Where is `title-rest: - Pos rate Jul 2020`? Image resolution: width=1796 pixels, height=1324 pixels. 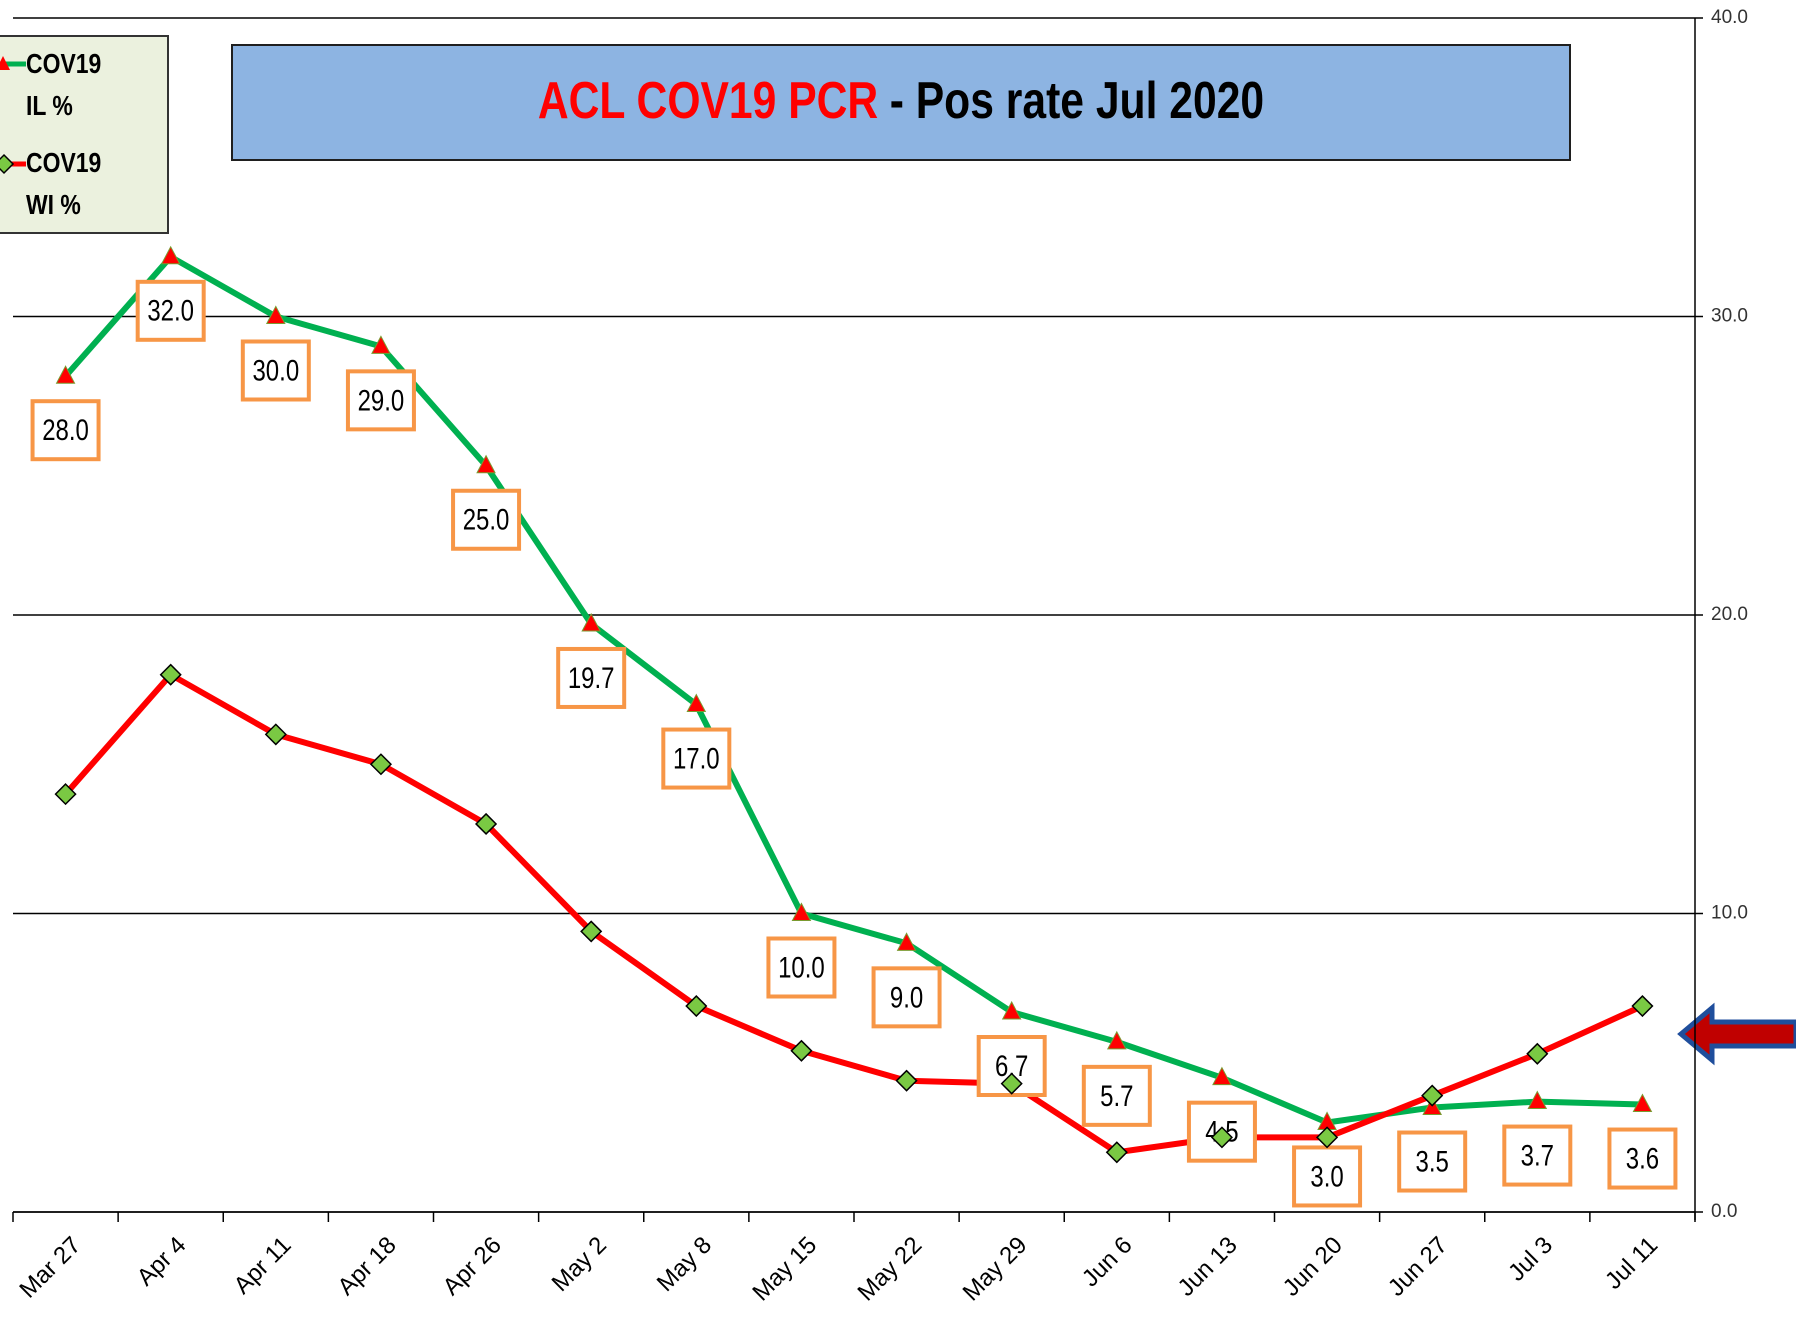
title-rest: - Pos rate Jul 2020 is located at coordinates (1077, 101).